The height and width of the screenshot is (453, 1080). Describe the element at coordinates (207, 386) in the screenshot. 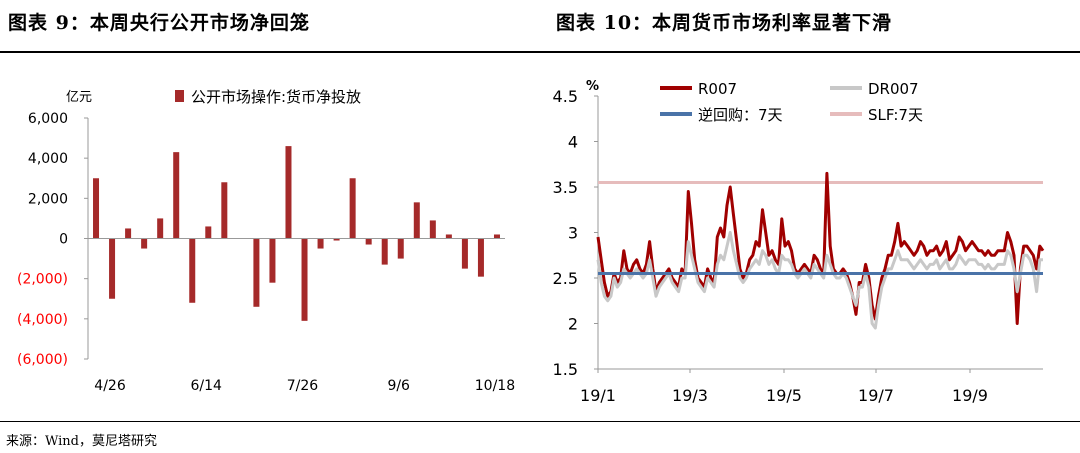

I see `left-x-tick-label: 6/14` at that location.